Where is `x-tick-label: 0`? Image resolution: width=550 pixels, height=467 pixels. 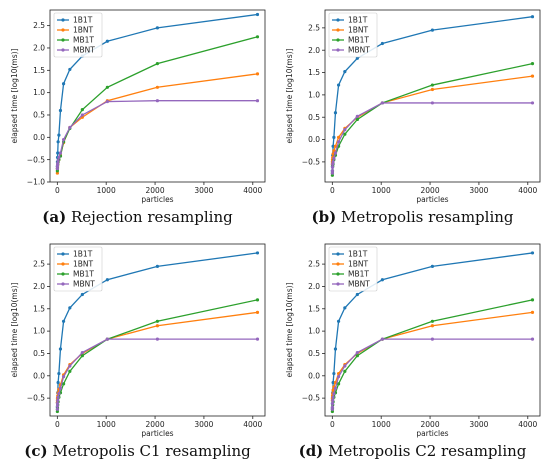
x-tick-label: 0 is located at coordinates (332, 424).